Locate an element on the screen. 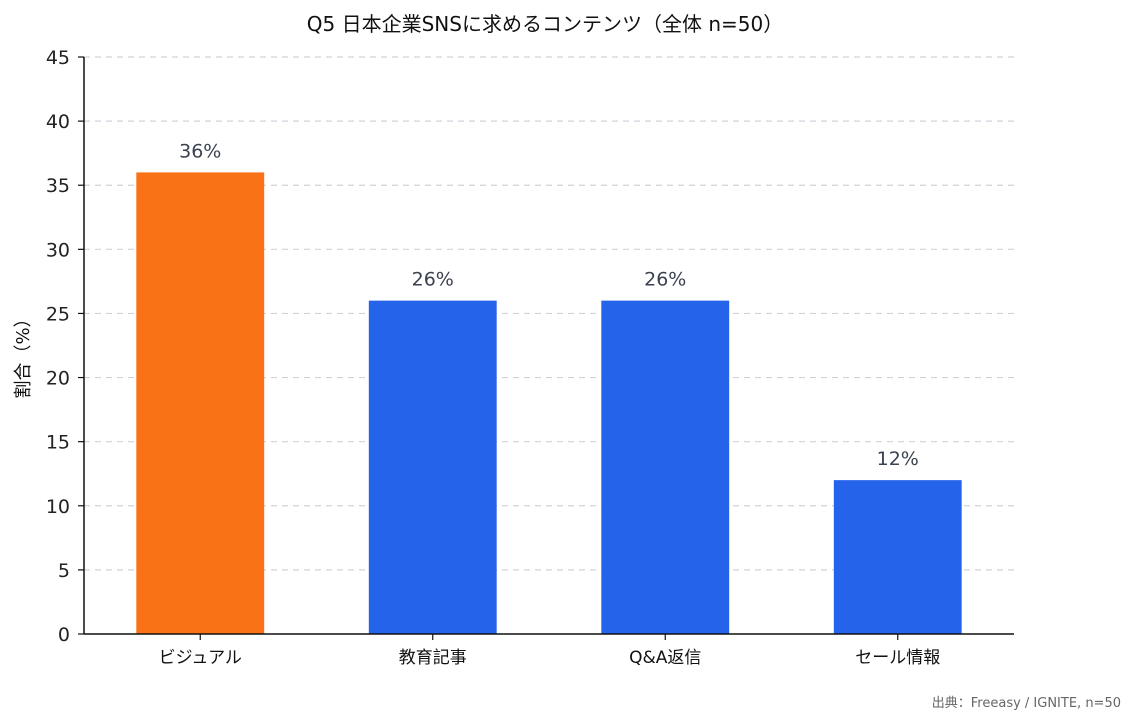 This screenshot has width=1137, height=724. data-label-2: 26% is located at coordinates (665, 280).